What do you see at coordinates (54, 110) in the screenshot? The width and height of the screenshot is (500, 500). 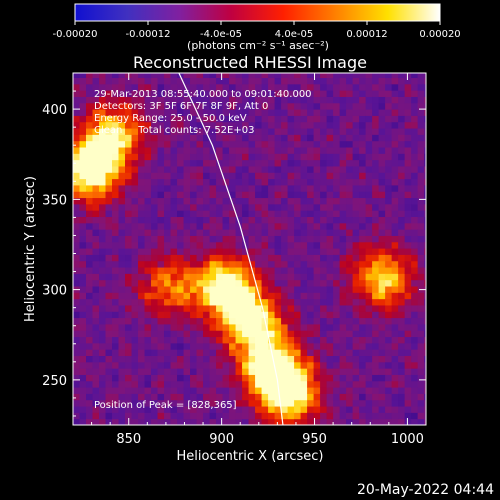 I see `y-tick-label: 400` at bounding box center [54, 110].